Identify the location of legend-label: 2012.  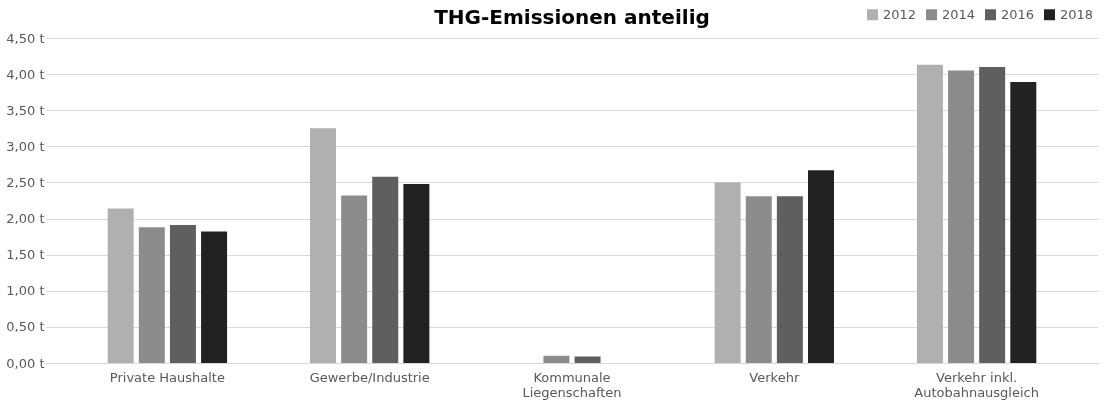
(900, 14).